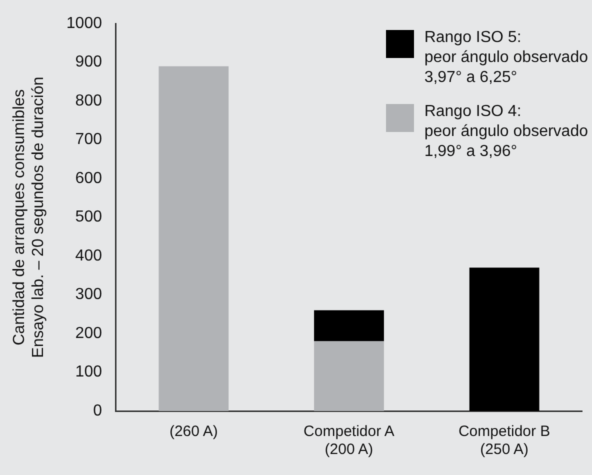 This screenshot has width=592, height=475. Describe the element at coordinates (88, 295) in the screenshot. I see `y-tick-label: 300` at that location.